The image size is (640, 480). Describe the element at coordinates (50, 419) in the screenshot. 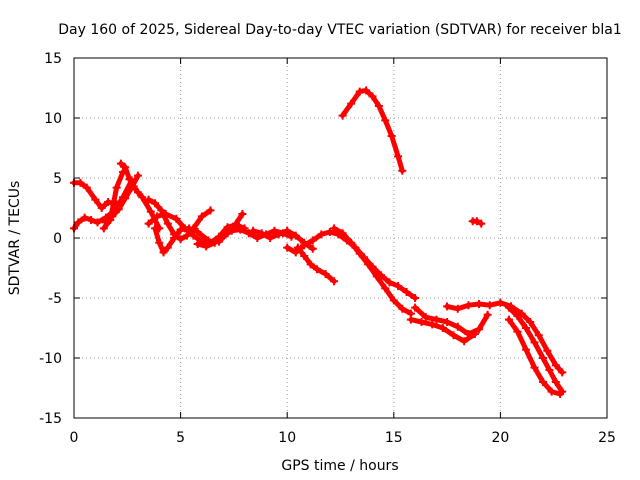

I see `y-tick-label-0: -15` at that location.